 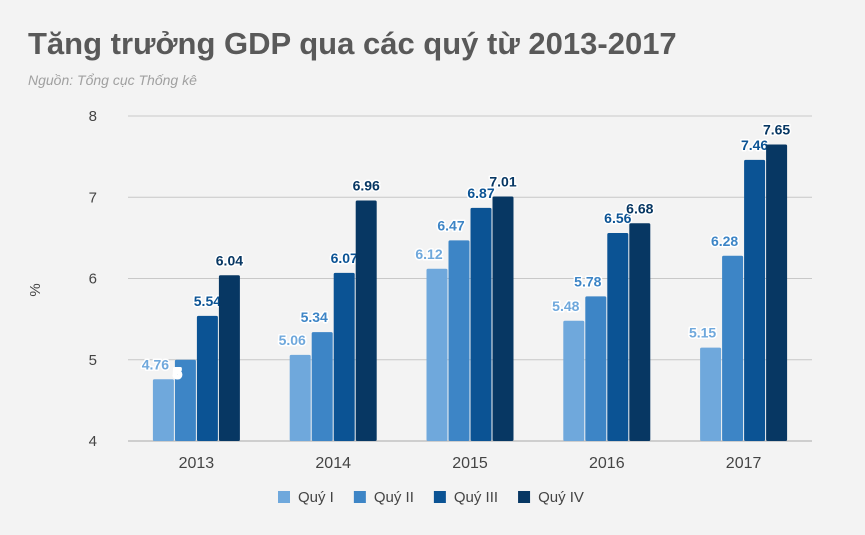 What do you see at coordinates (480, 193) in the screenshot?
I see `data-label: 6.87` at bounding box center [480, 193].